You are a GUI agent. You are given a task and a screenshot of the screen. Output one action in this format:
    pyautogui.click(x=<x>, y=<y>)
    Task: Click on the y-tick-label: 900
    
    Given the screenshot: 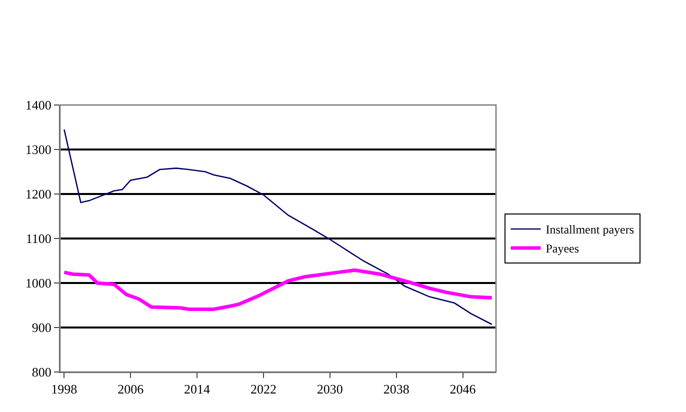 What is the action you would take?
    pyautogui.click(x=42, y=328)
    